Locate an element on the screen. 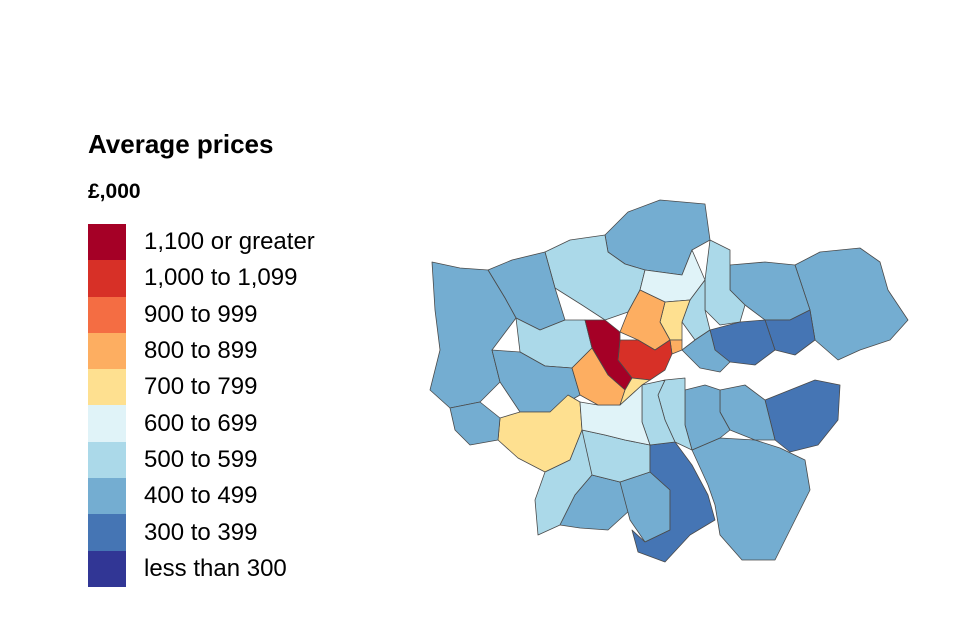  legend-item: 300 to 399 is located at coordinates (201, 532).